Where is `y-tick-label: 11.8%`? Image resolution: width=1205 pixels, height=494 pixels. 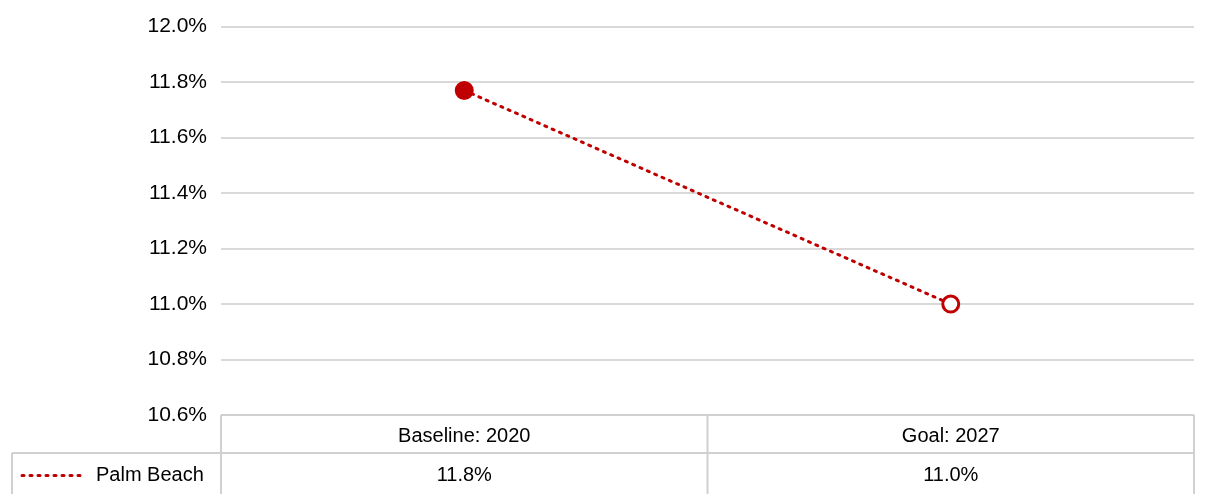
y-tick-label: 11.8% is located at coordinates (178, 80).